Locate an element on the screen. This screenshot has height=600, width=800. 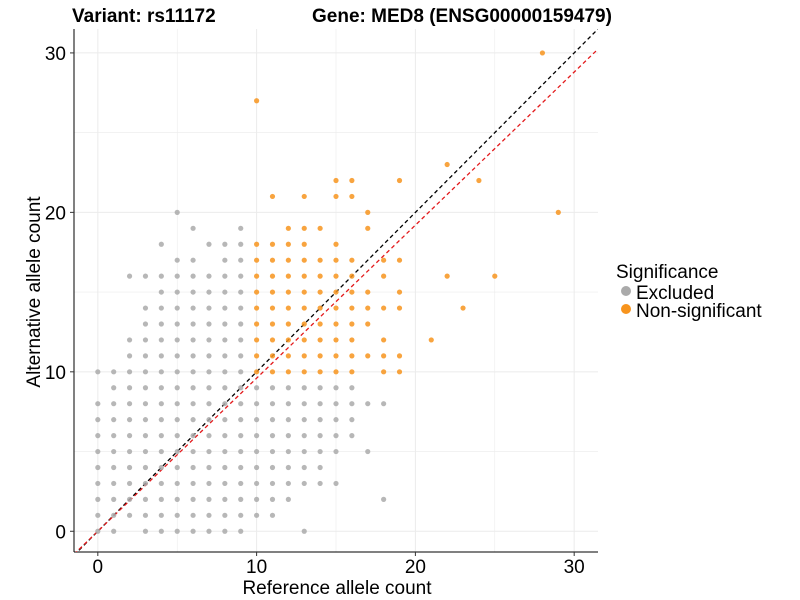
legend-label-excluded: Excluded is located at coordinates (675, 293).